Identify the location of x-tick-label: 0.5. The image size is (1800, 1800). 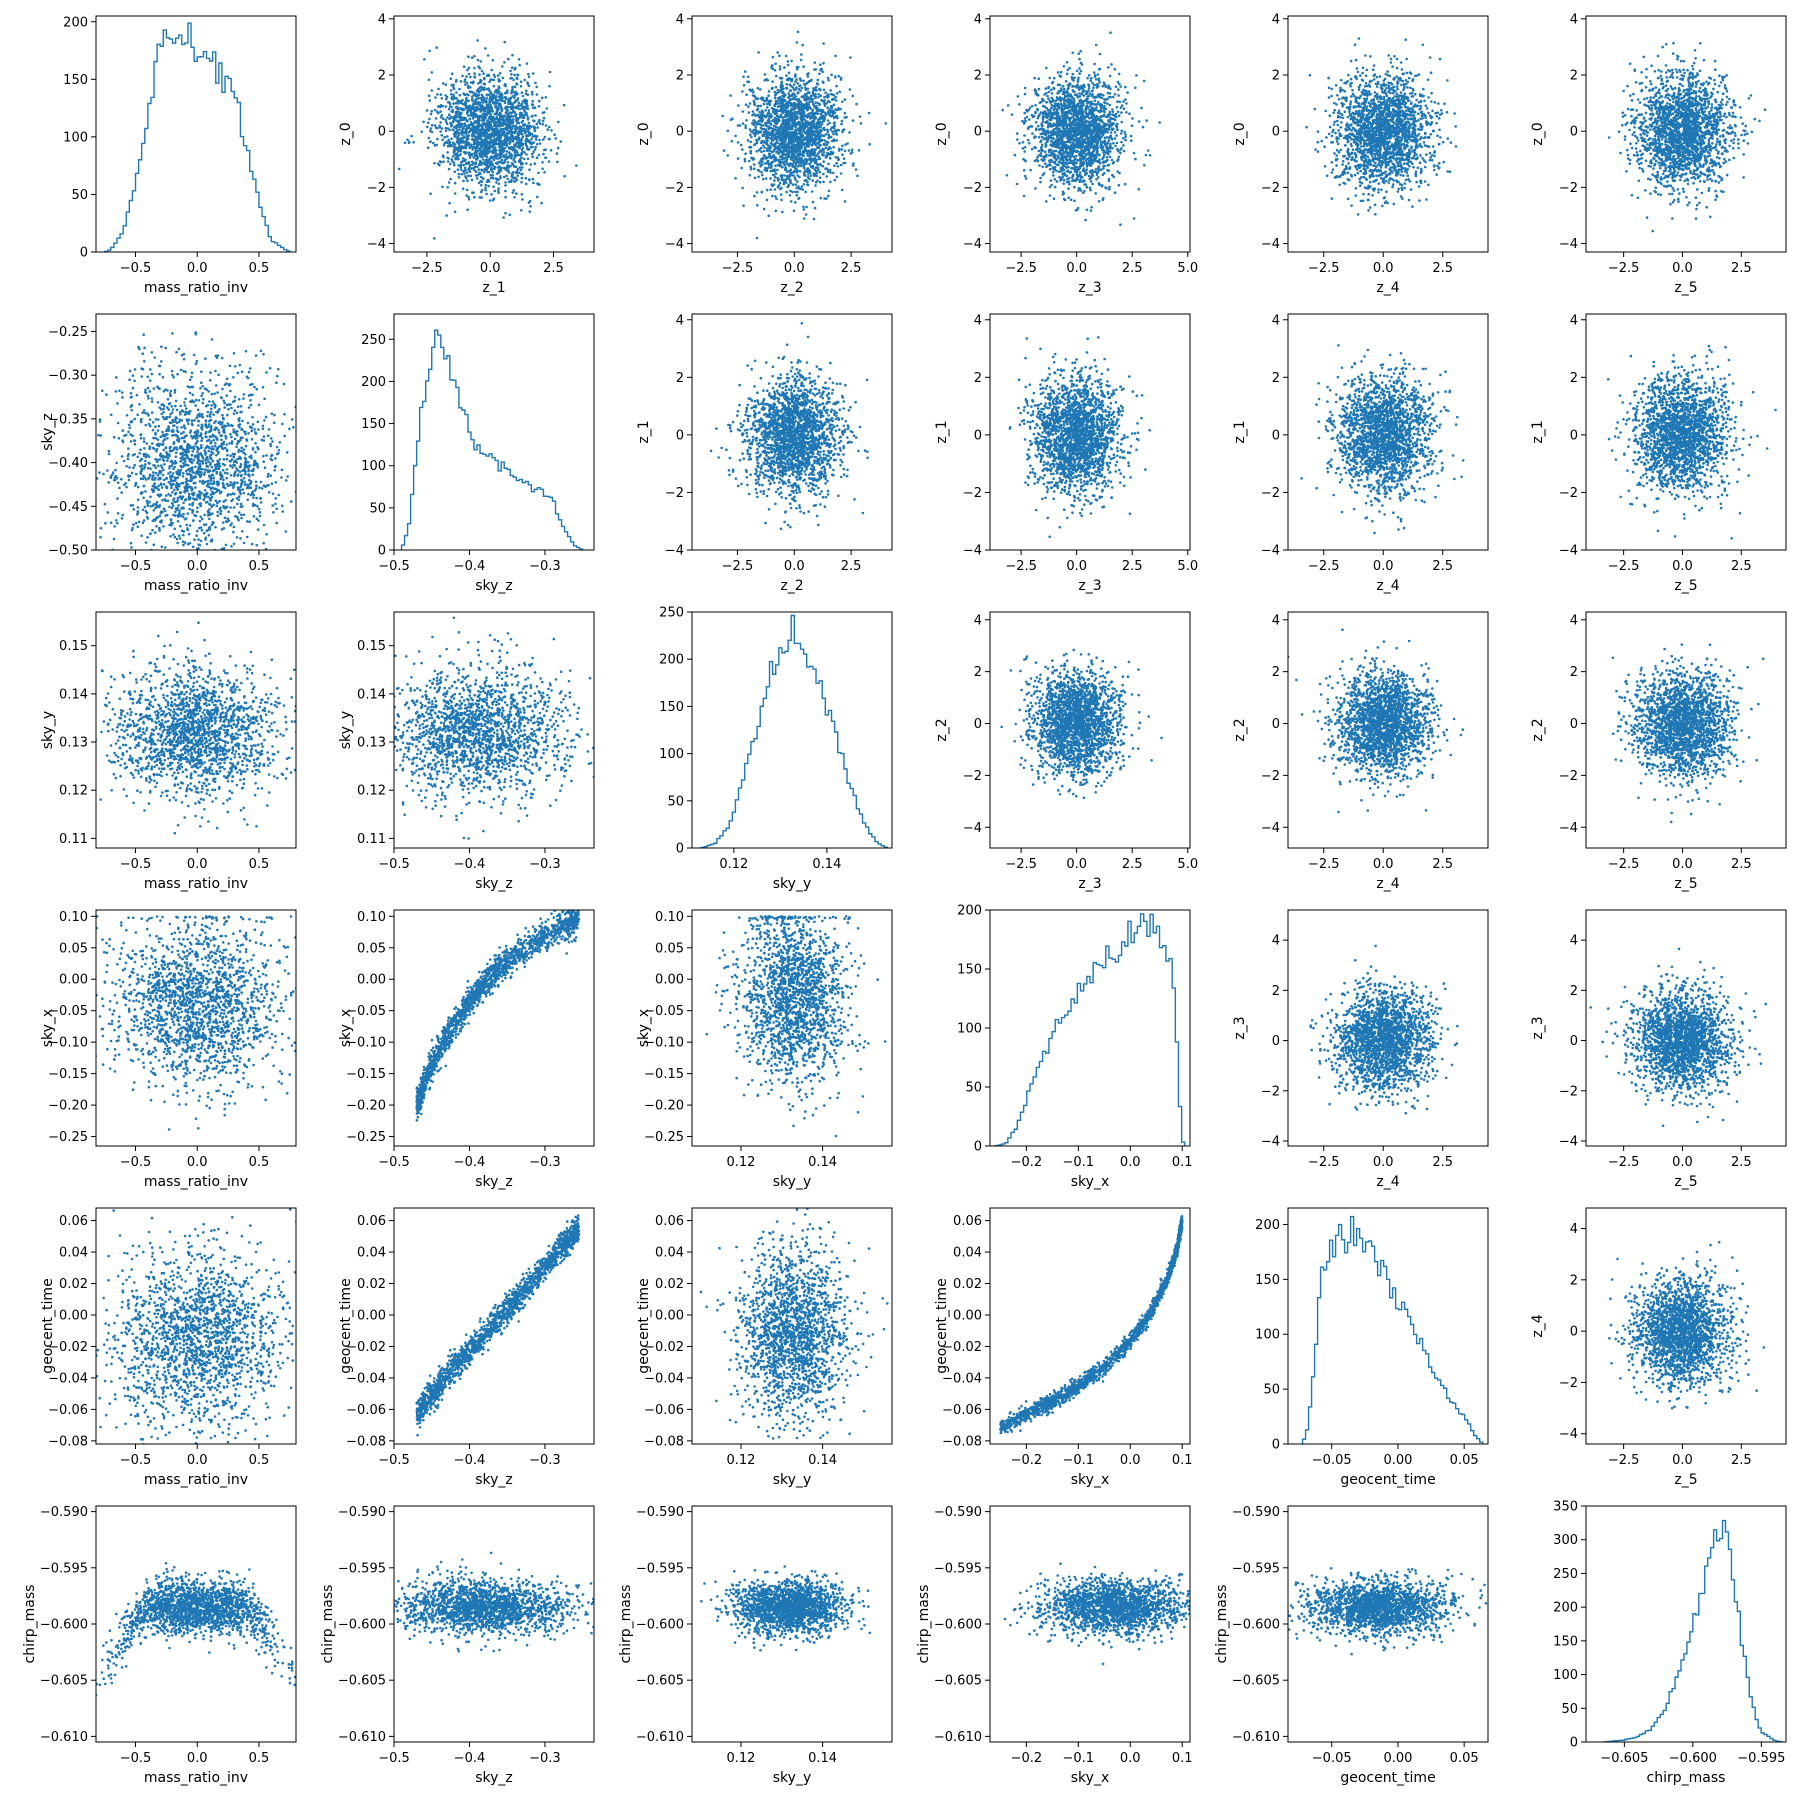
(259, 268).